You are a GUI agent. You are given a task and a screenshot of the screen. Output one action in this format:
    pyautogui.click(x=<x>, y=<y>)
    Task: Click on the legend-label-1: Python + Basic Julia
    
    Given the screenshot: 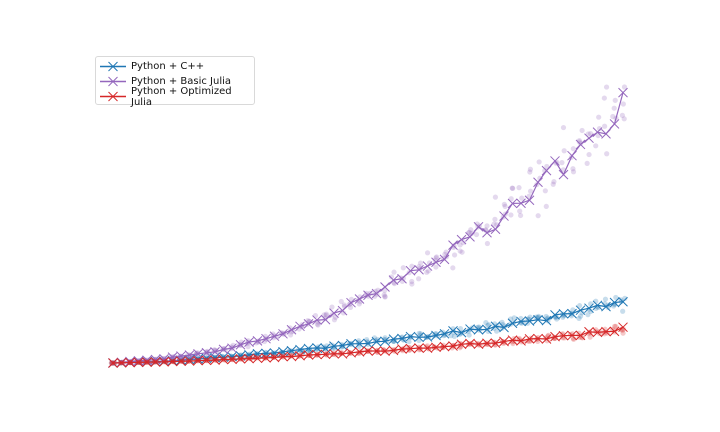 What is the action you would take?
    pyautogui.click(x=181, y=81)
    